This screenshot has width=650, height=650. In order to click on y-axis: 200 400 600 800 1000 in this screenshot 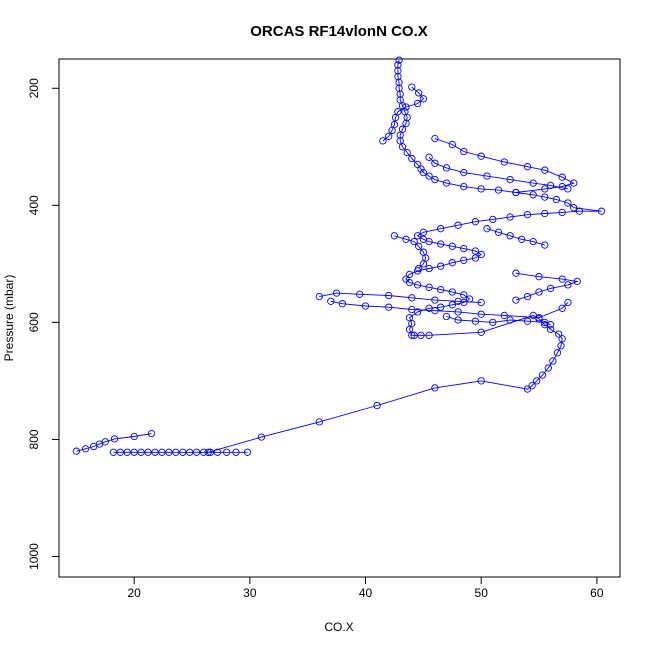, I will do `click(43, 324)`.